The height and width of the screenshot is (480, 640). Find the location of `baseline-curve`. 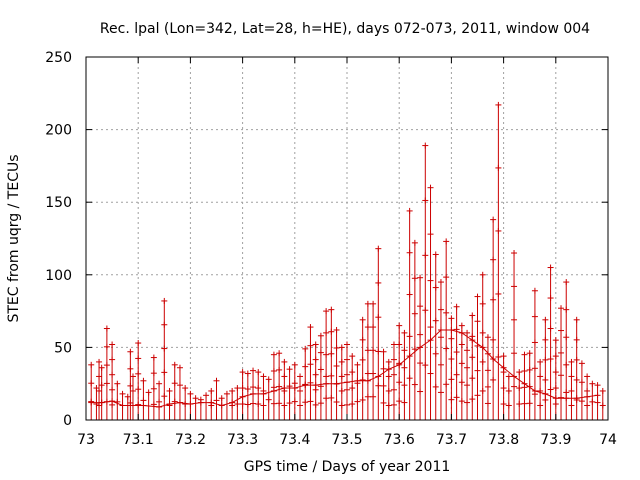

baseline-curve is located at coordinates (344, 368).